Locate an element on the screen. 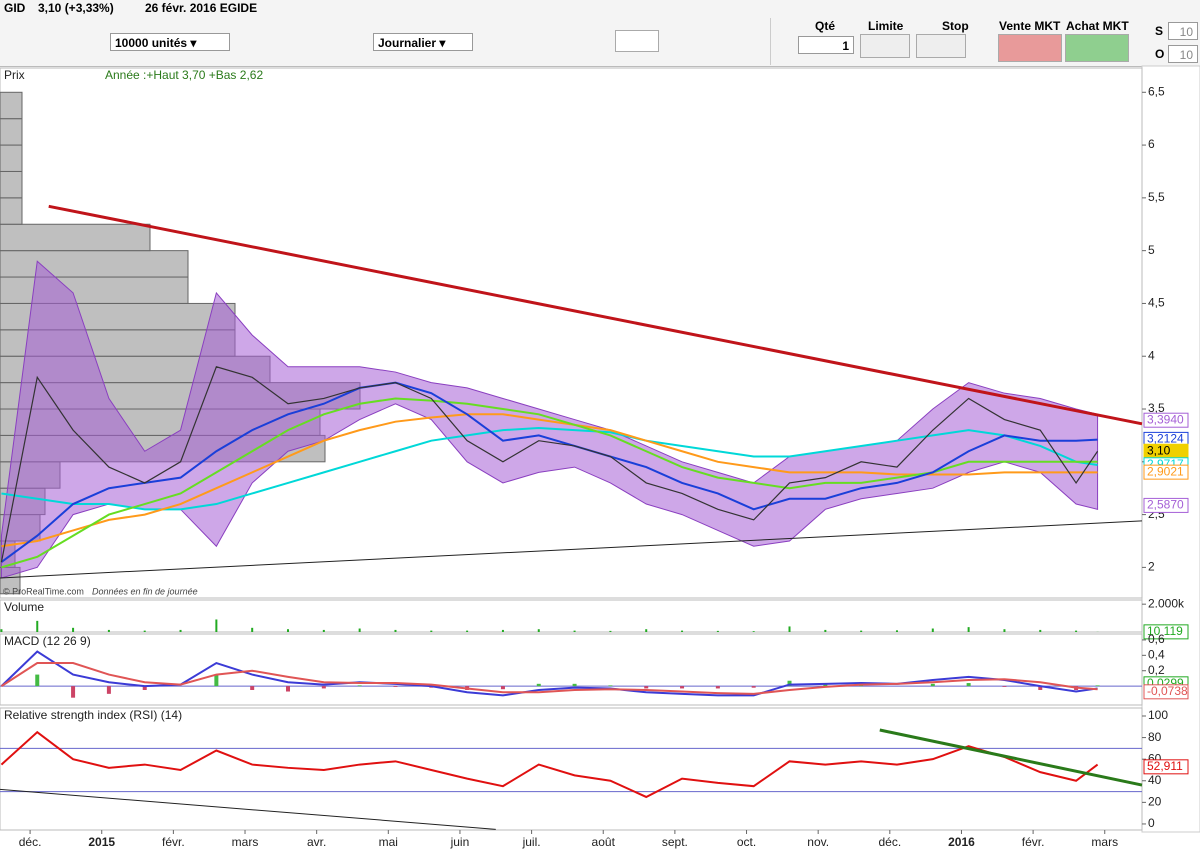 Image resolution: width=1200 pixels, height=854 pixels. order-panel is located at coordinates (953, 41).